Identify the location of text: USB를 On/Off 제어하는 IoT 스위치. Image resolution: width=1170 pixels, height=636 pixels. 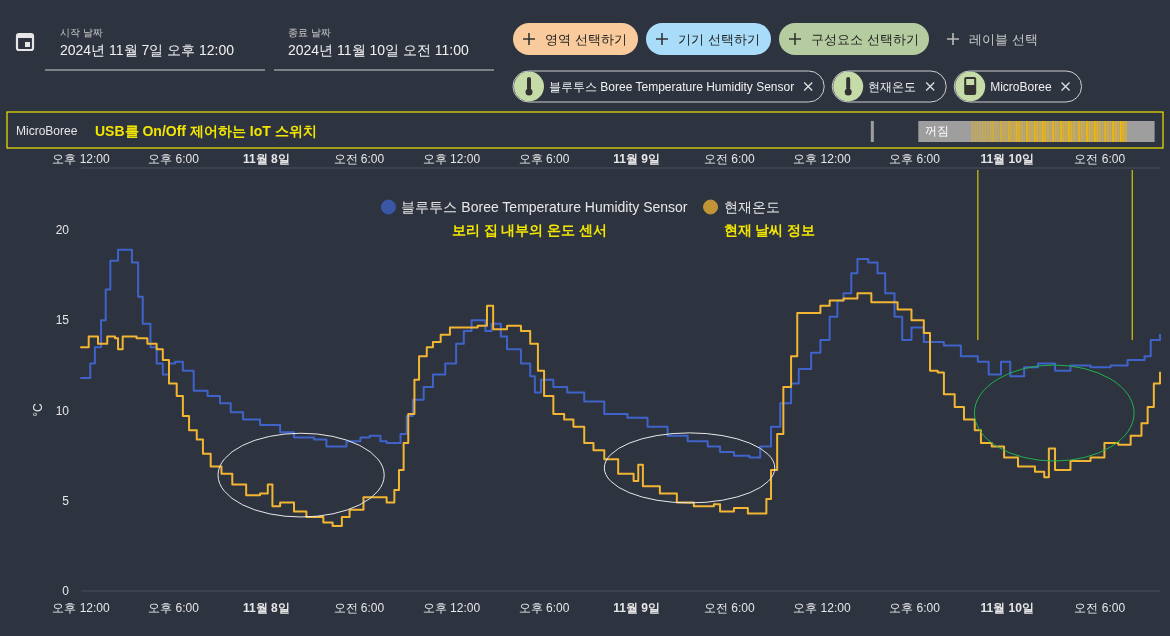
(206, 131).